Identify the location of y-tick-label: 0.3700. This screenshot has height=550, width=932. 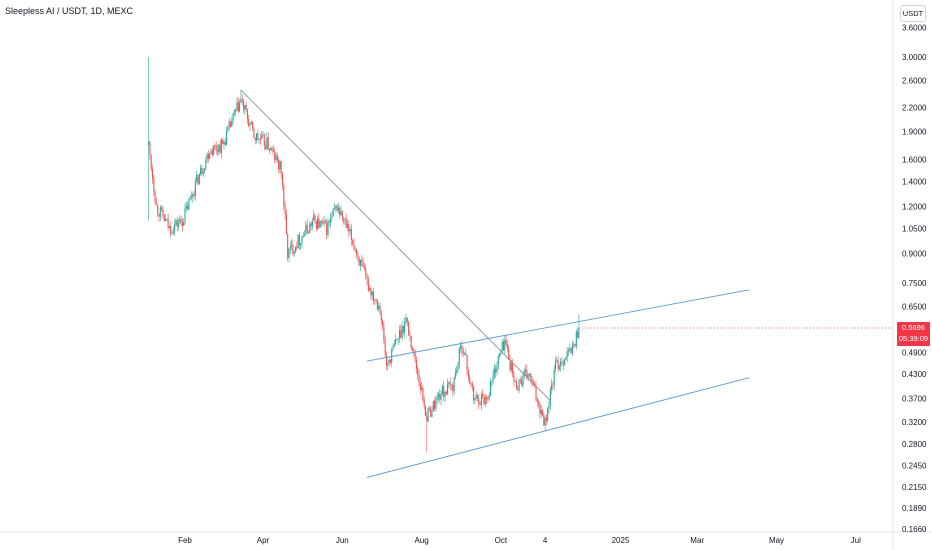
(914, 398).